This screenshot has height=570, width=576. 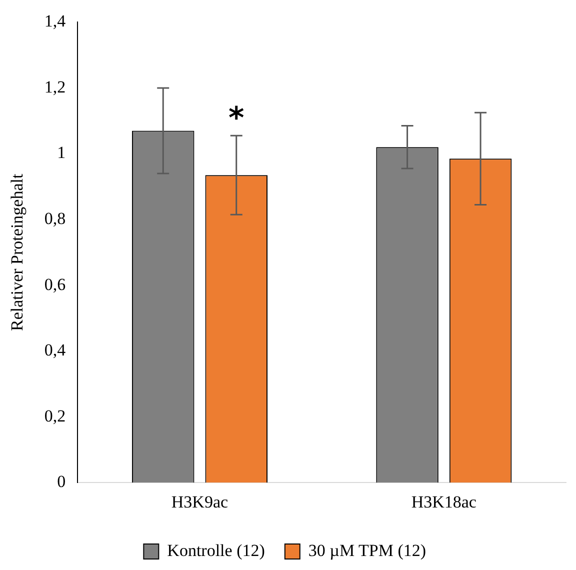 I want to click on x-tick-label: H3K9ac, so click(x=200, y=502).